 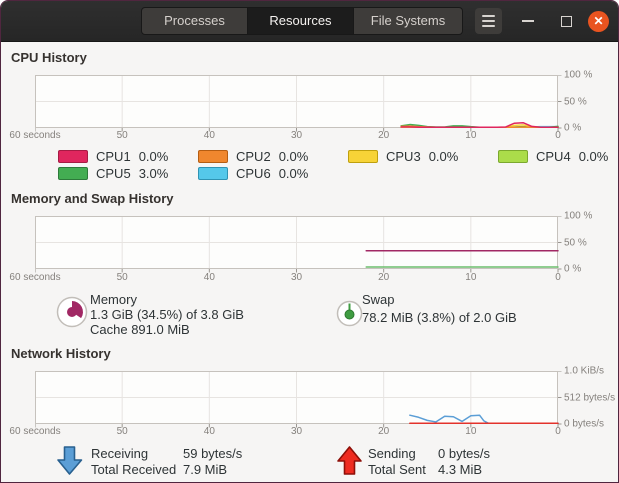 What do you see at coordinates (397, 469) in the screenshot?
I see `total-sent-label: Total Sent` at bounding box center [397, 469].